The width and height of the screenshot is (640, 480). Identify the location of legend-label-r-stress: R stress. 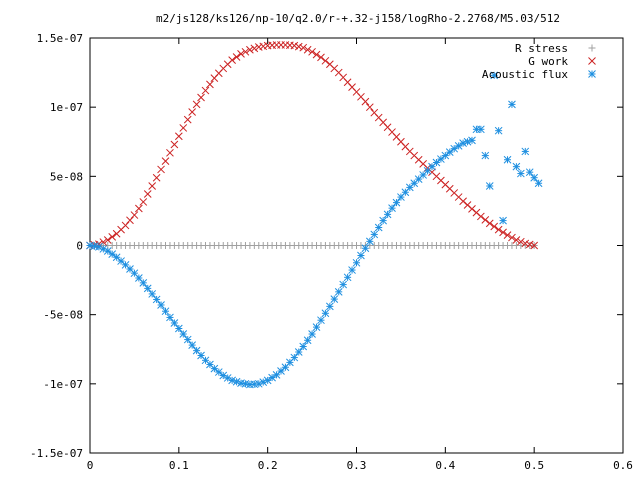
(541, 48).